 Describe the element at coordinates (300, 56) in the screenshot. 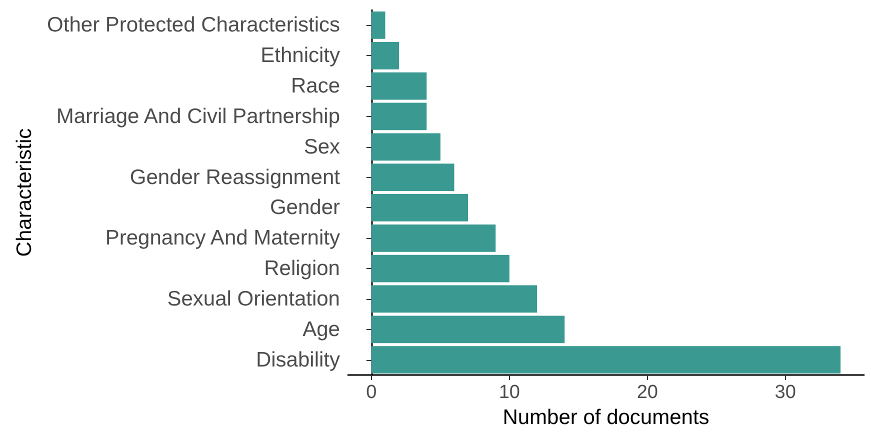

I see `y-tick-label: Ethnicity` at that location.